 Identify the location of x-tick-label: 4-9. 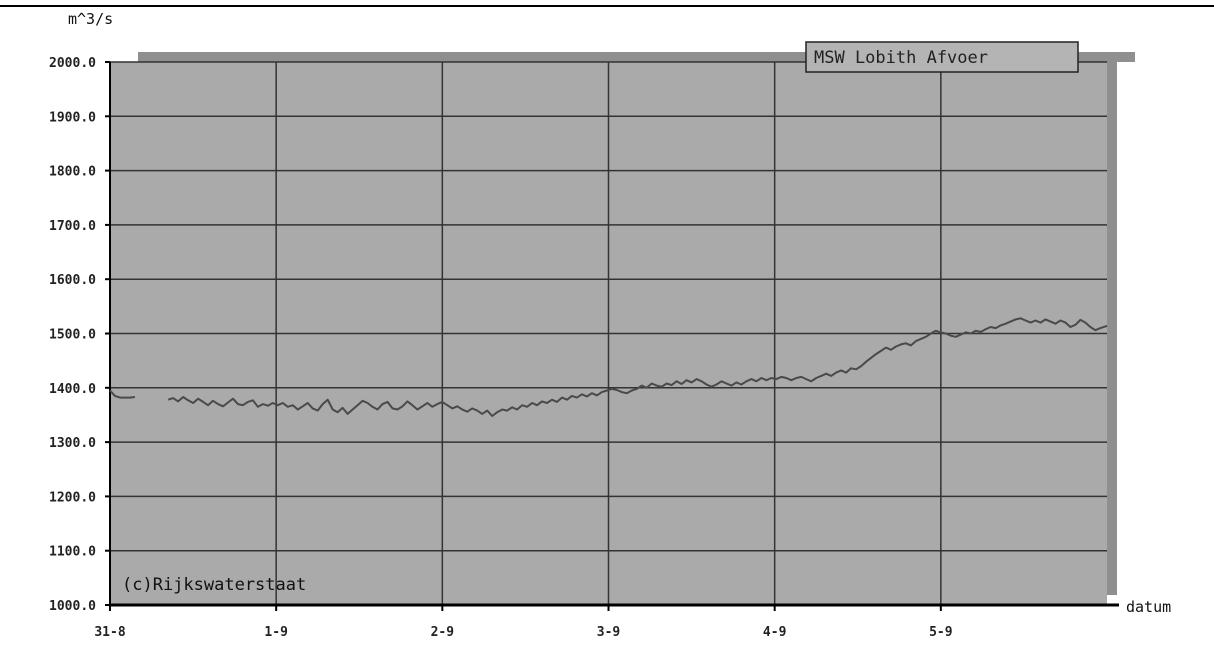
(774, 632).